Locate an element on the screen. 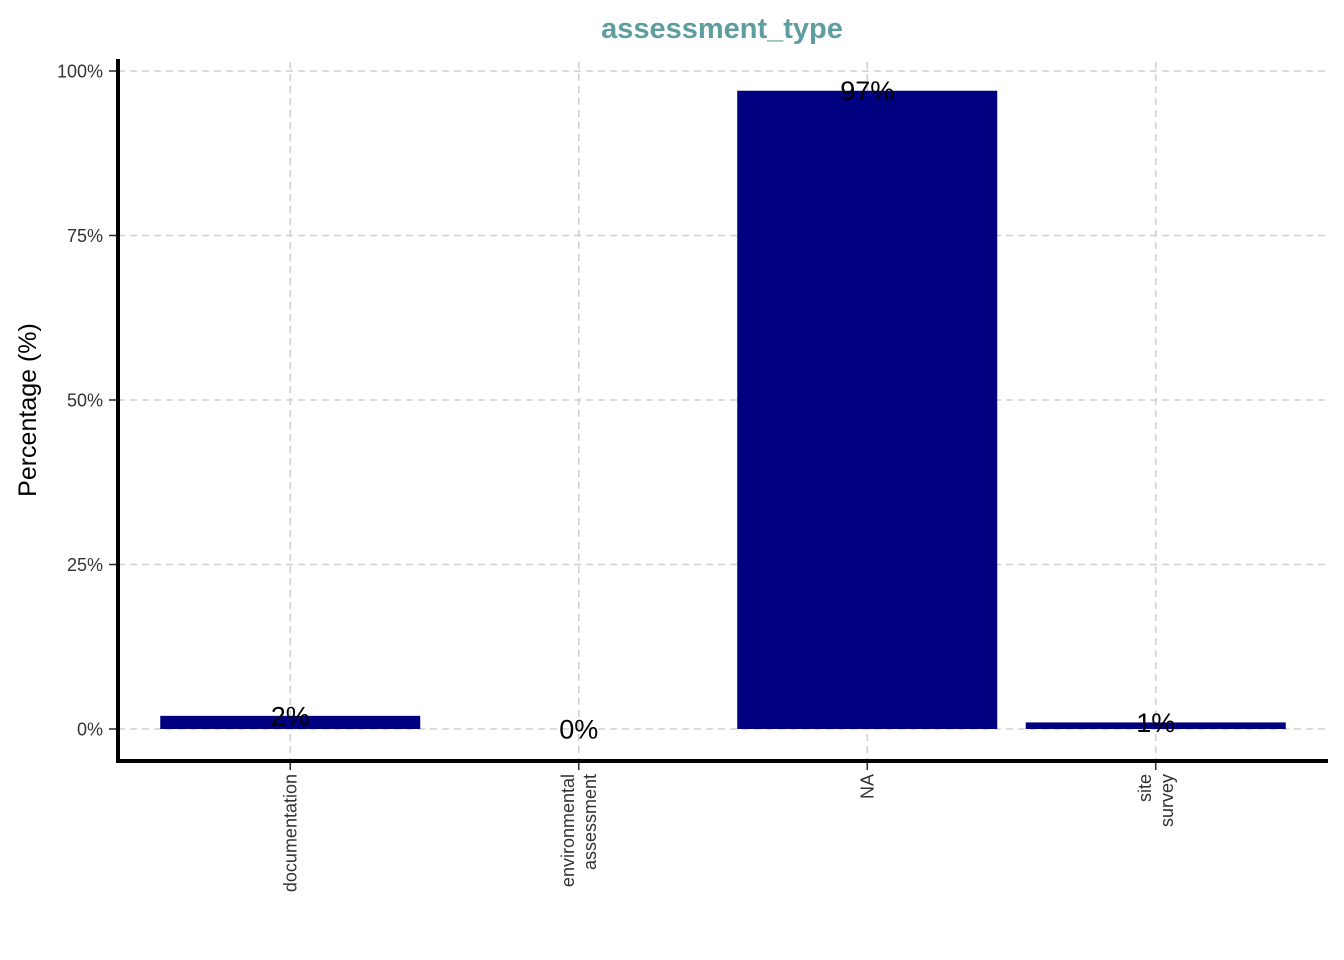 The width and height of the screenshot is (1344, 960). y-tick-label: 25% is located at coordinates (85, 565).